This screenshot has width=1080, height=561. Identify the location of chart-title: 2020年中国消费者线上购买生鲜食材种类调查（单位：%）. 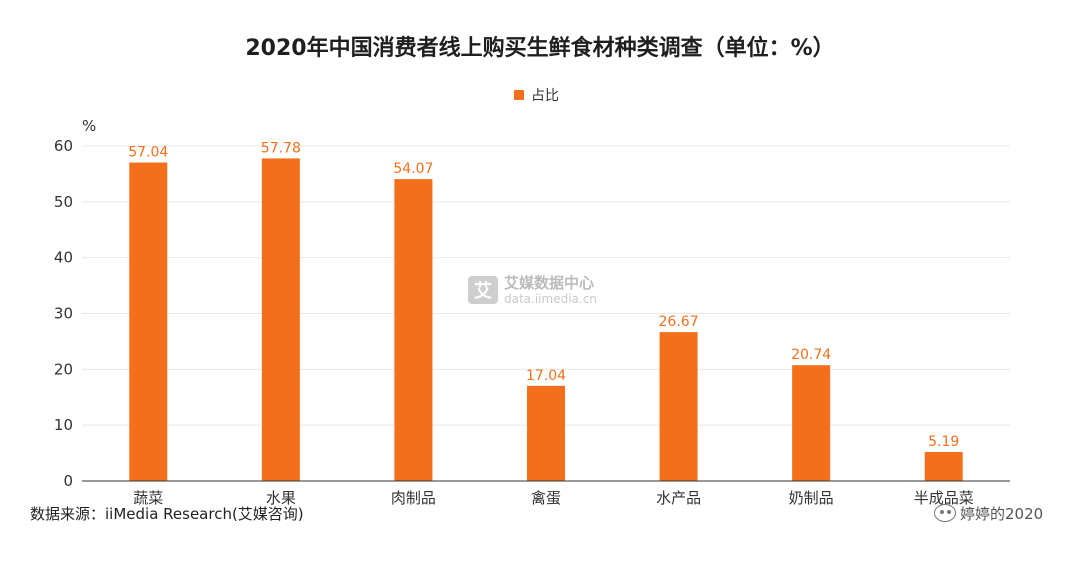
(539, 48).